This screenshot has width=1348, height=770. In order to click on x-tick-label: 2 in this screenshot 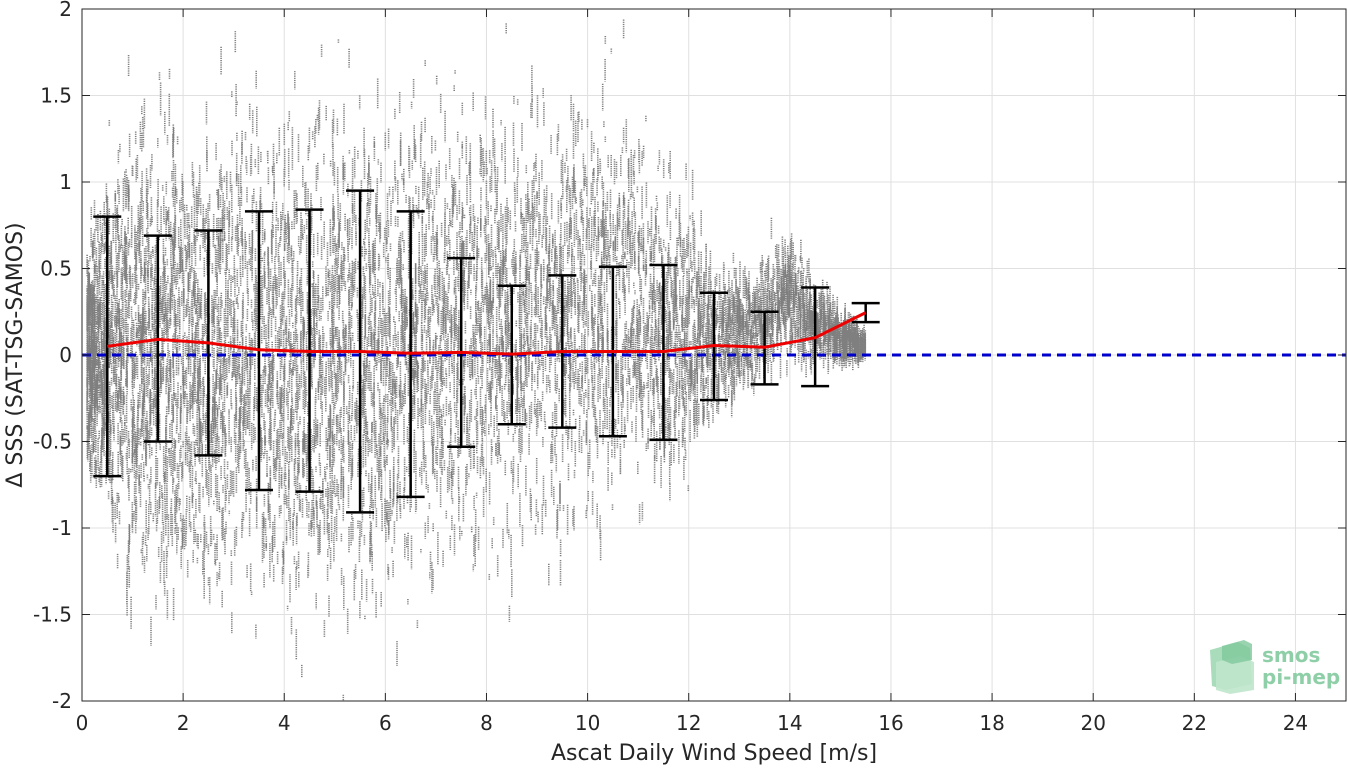, I will do `click(183, 723)`.